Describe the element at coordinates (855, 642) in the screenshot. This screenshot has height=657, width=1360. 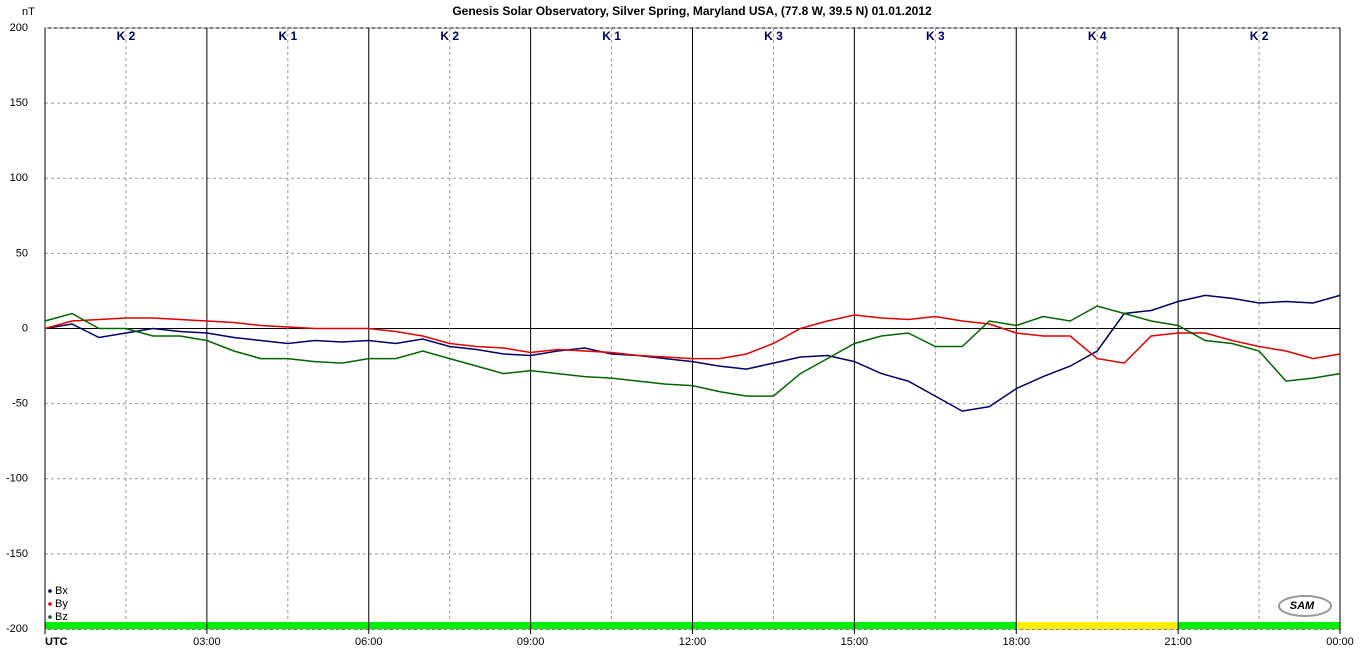
I see `x-tick-label: 15:00` at that location.